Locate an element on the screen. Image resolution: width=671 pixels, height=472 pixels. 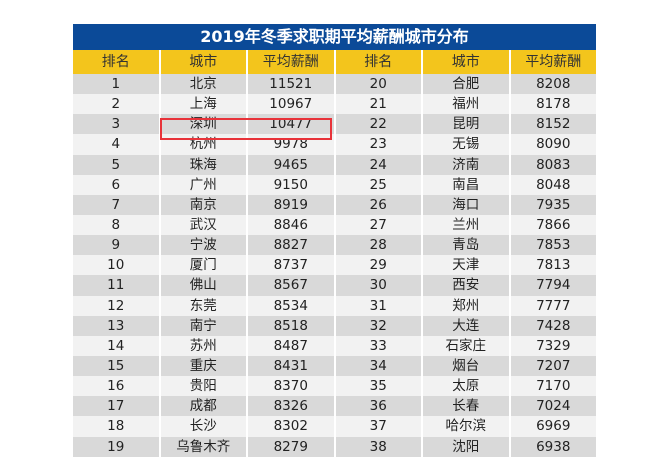
cell-salary: 7777 is located at coordinates (553, 305).